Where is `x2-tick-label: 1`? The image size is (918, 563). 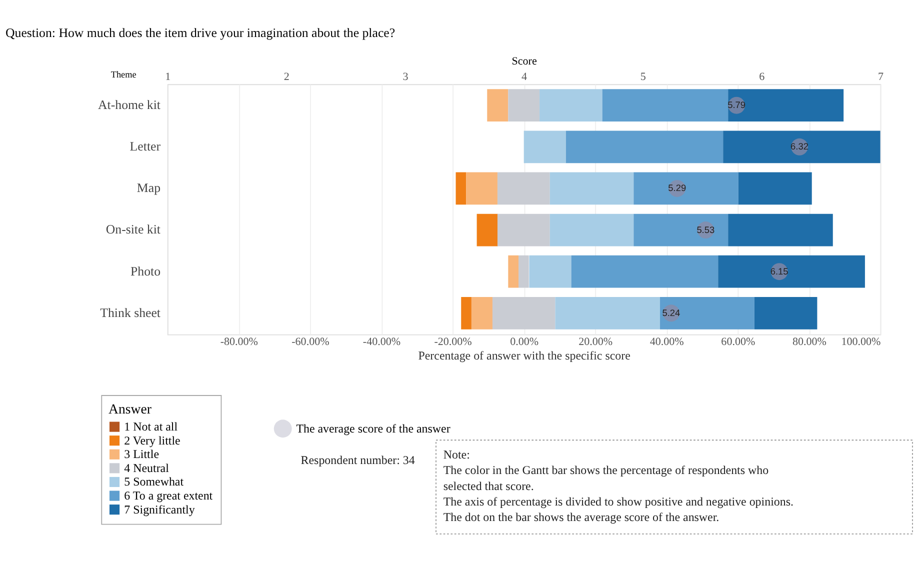 x2-tick-label: 1 is located at coordinates (168, 77).